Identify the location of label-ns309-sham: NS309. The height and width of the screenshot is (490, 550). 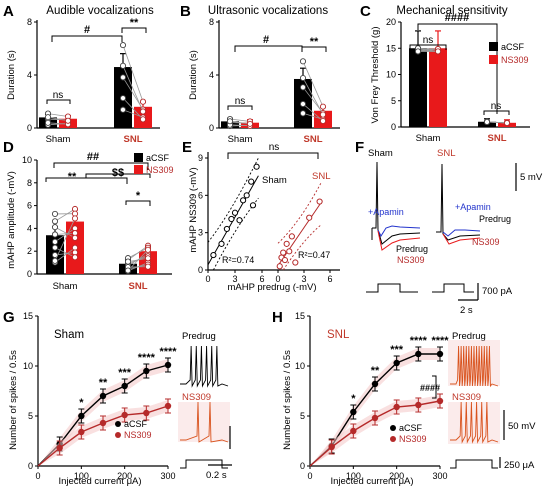
(411, 260).